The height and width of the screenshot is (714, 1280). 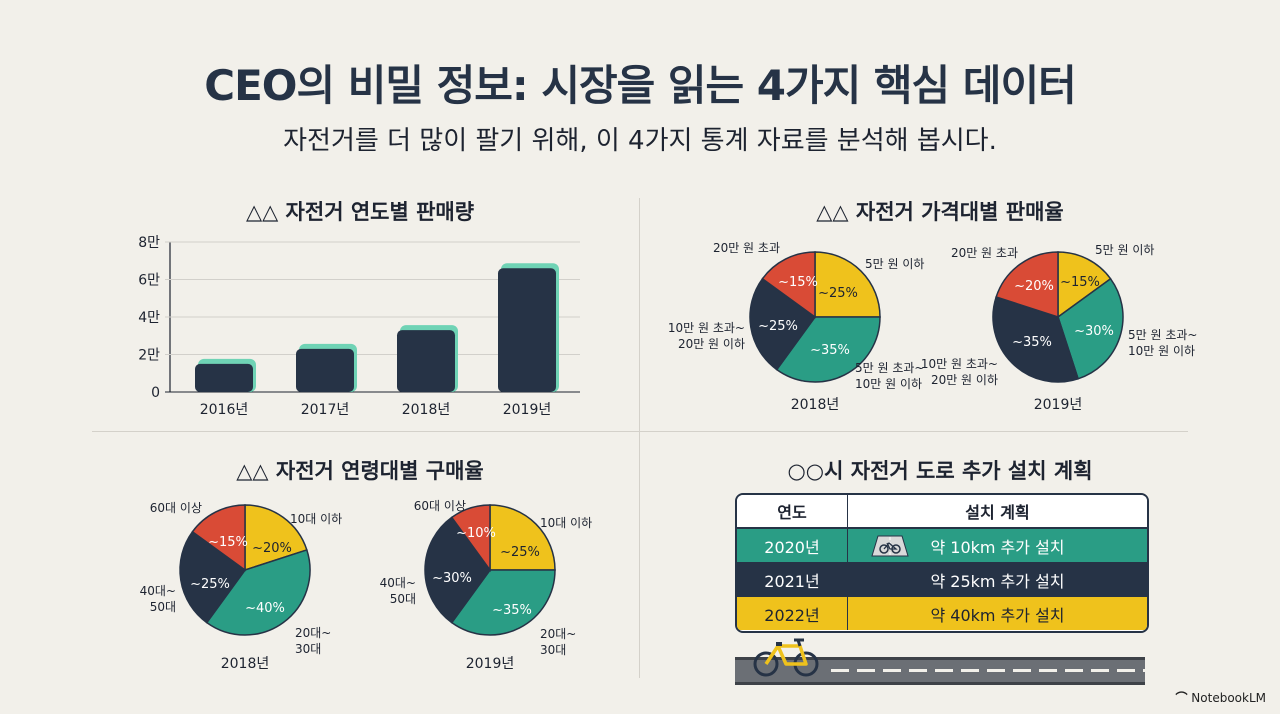 What do you see at coordinates (1080, 282) in the screenshot?
I see `pie-value-label: ~15%` at bounding box center [1080, 282].